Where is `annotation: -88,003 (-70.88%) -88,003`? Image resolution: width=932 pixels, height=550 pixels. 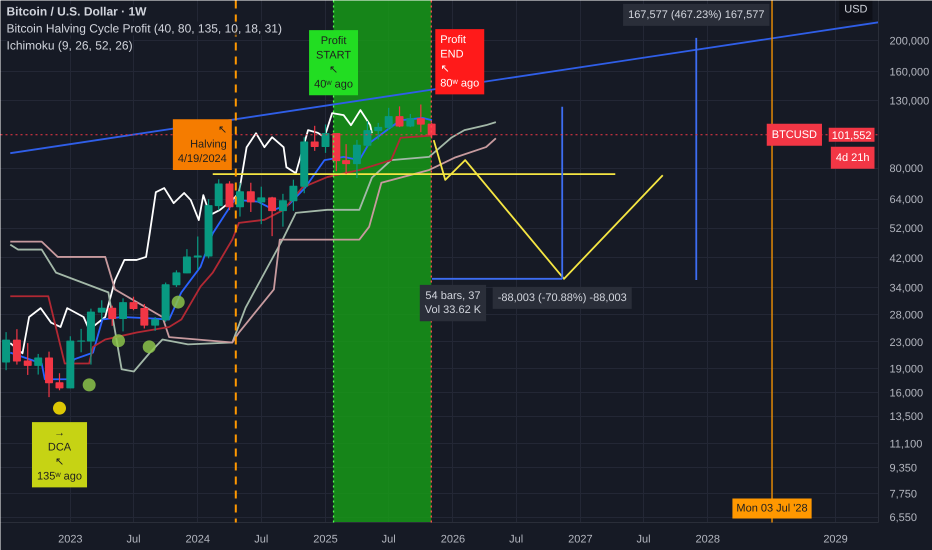
annotation: -88,003 (-70.88%) -88,003 is located at coordinates (562, 298).